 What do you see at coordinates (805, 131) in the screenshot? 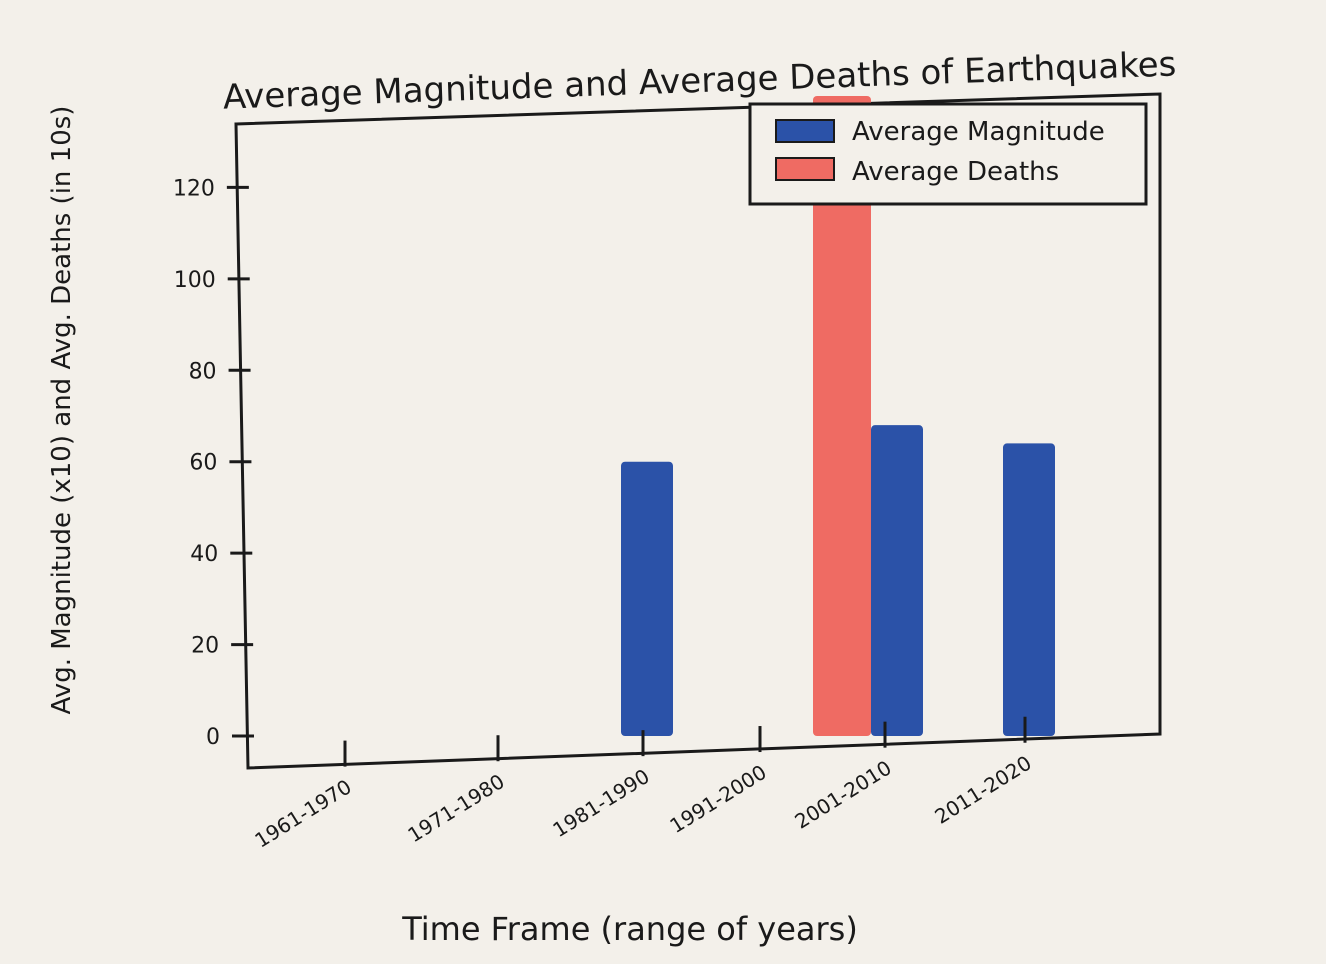
I see `legend-swatch-average-magnitude` at bounding box center [805, 131].